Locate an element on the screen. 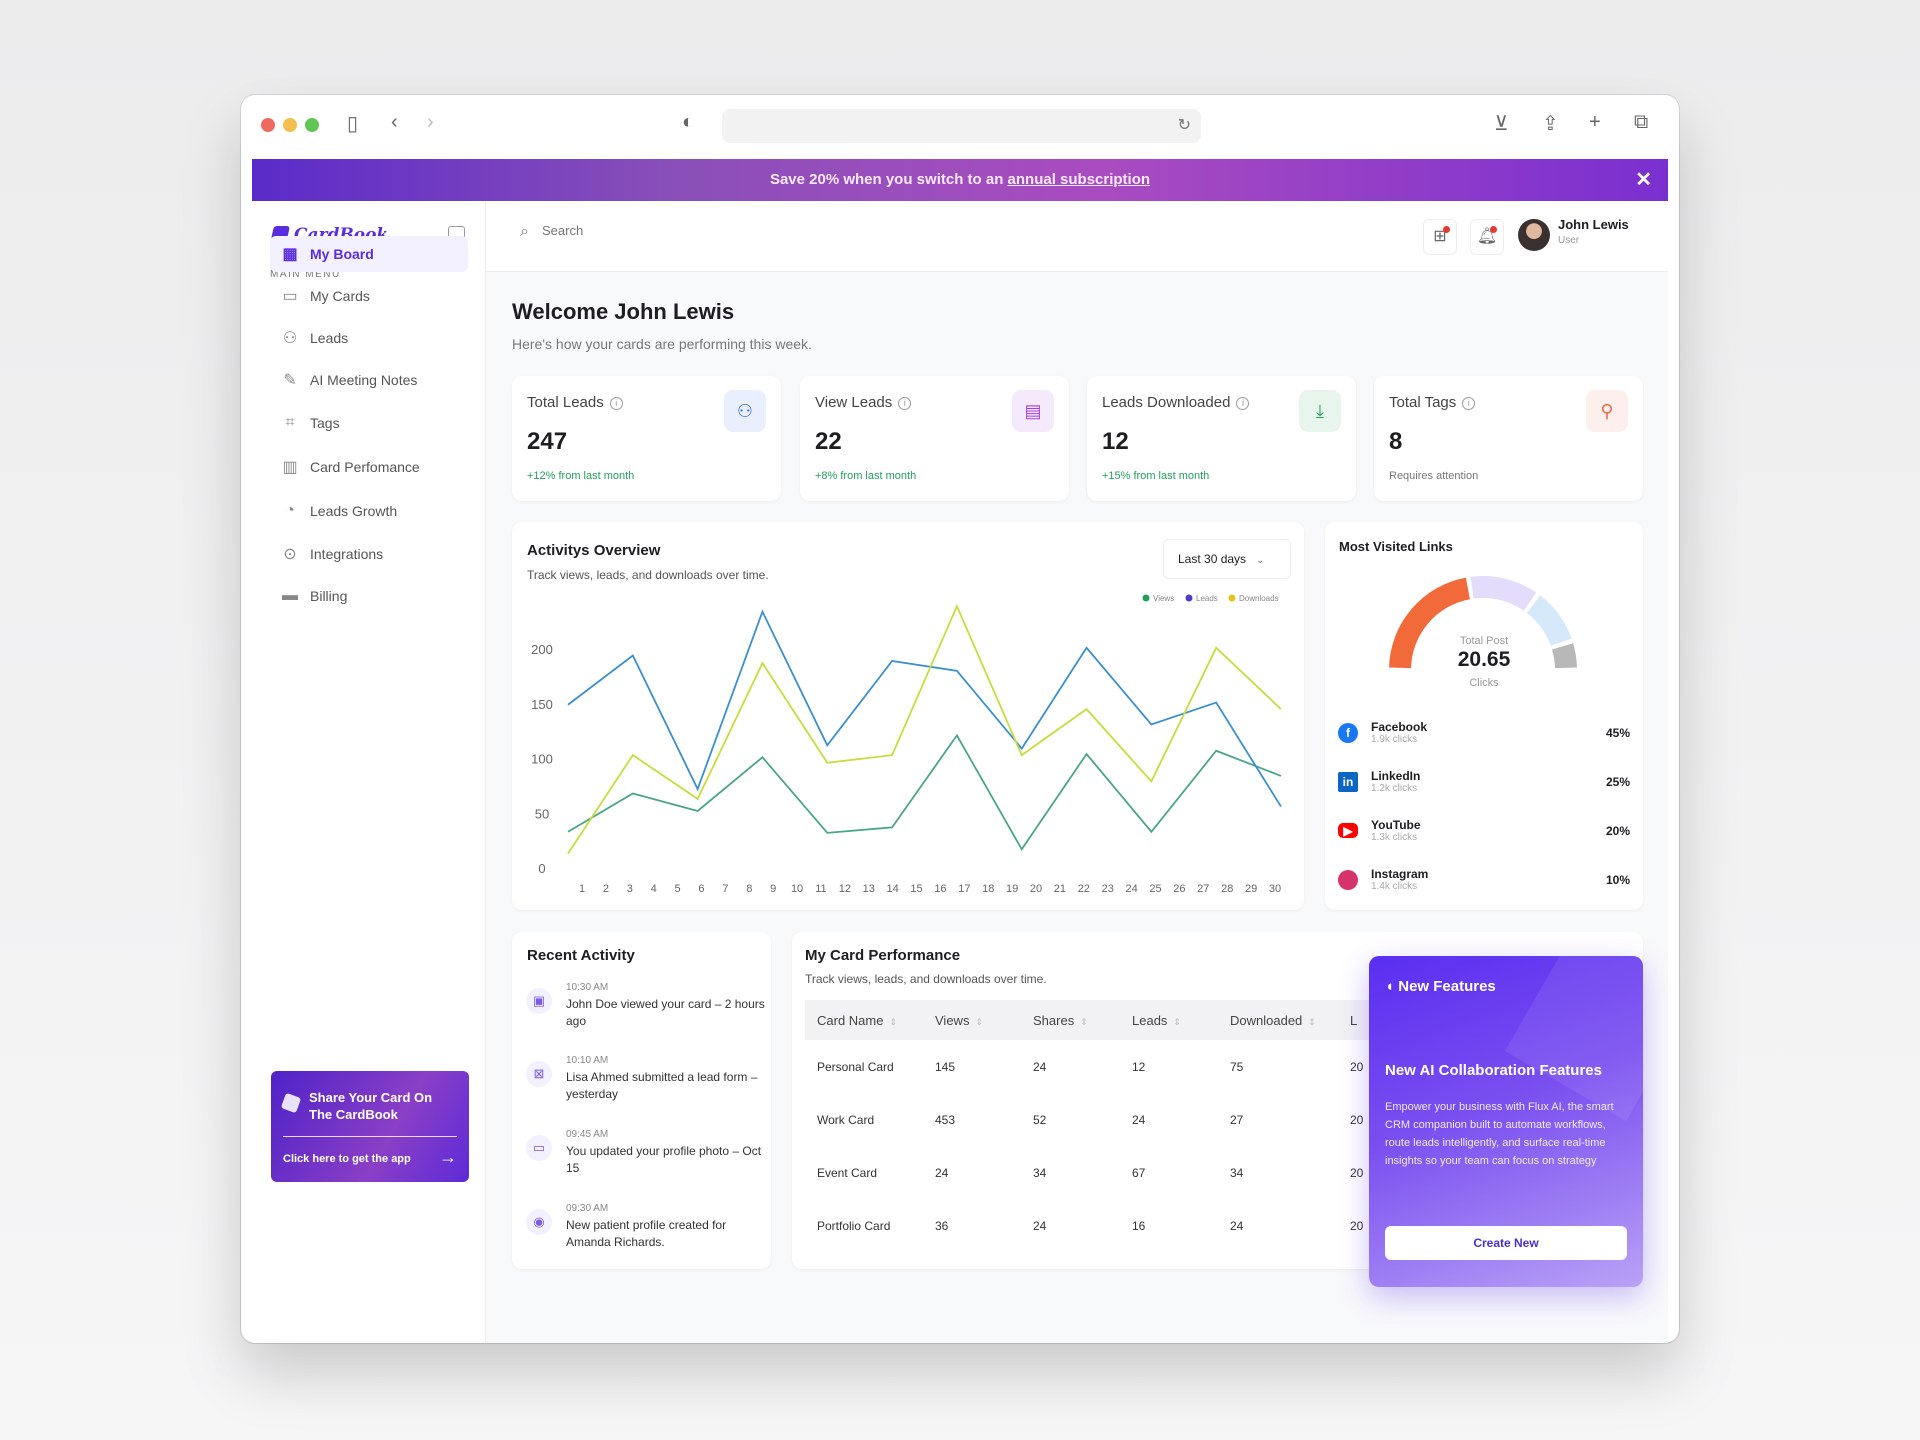 This screenshot has height=1440, width=1920. close-icon: ✕ is located at coordinates (1643, 180).